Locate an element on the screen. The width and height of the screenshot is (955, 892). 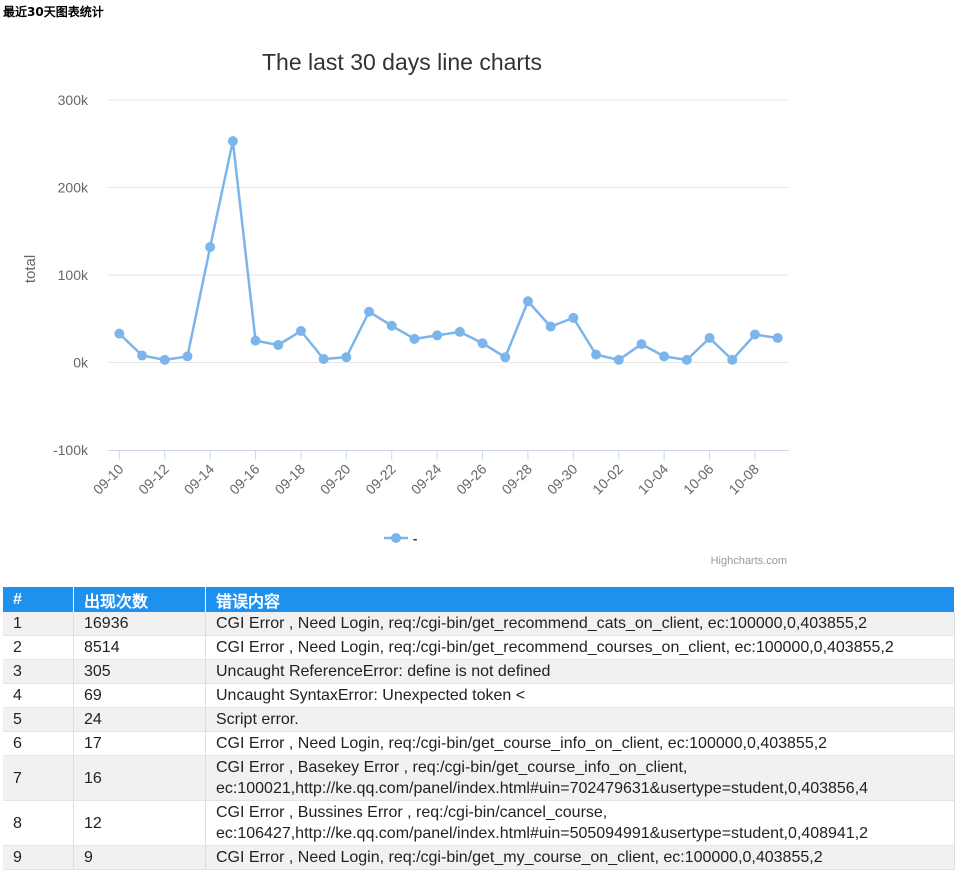
credits-link: Highcharts.com is located at coordinates (749, 561).